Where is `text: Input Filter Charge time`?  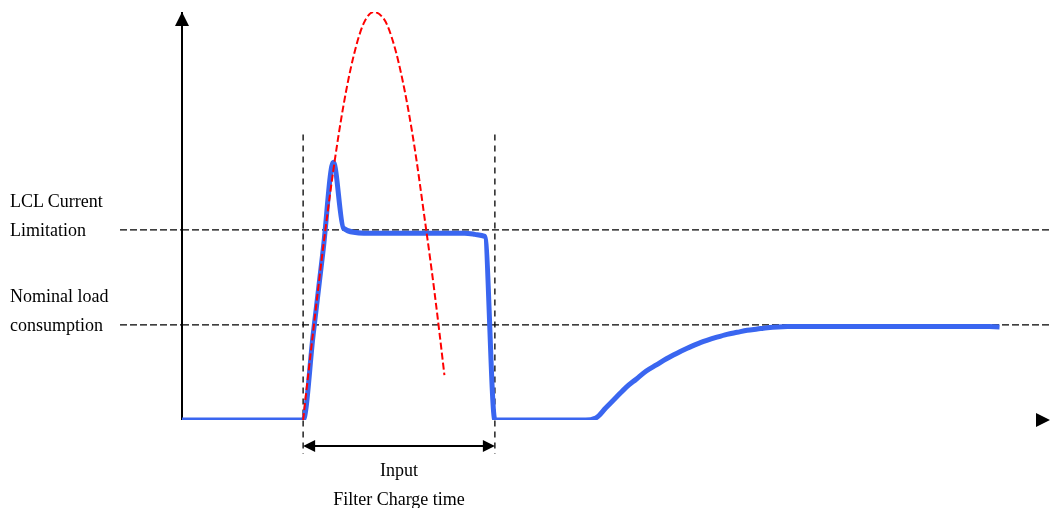 text: Input Filter Charge time is located at coordinates (399, 484).